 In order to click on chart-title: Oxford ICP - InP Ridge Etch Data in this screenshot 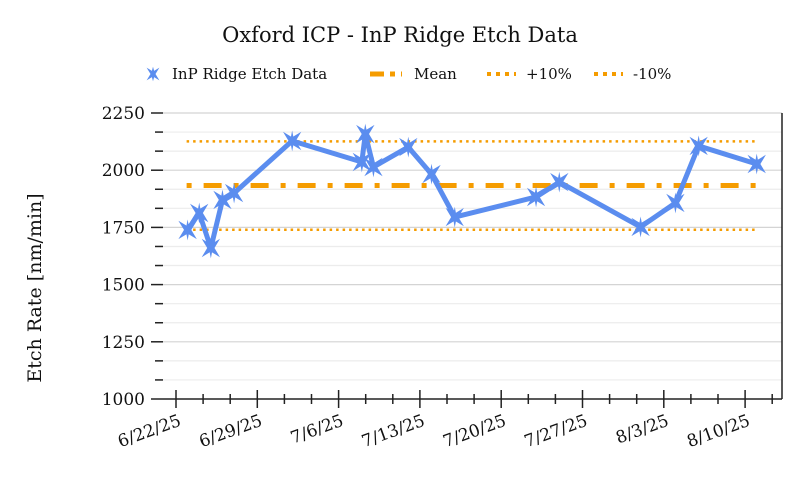, I will do `click(400, 35)`.